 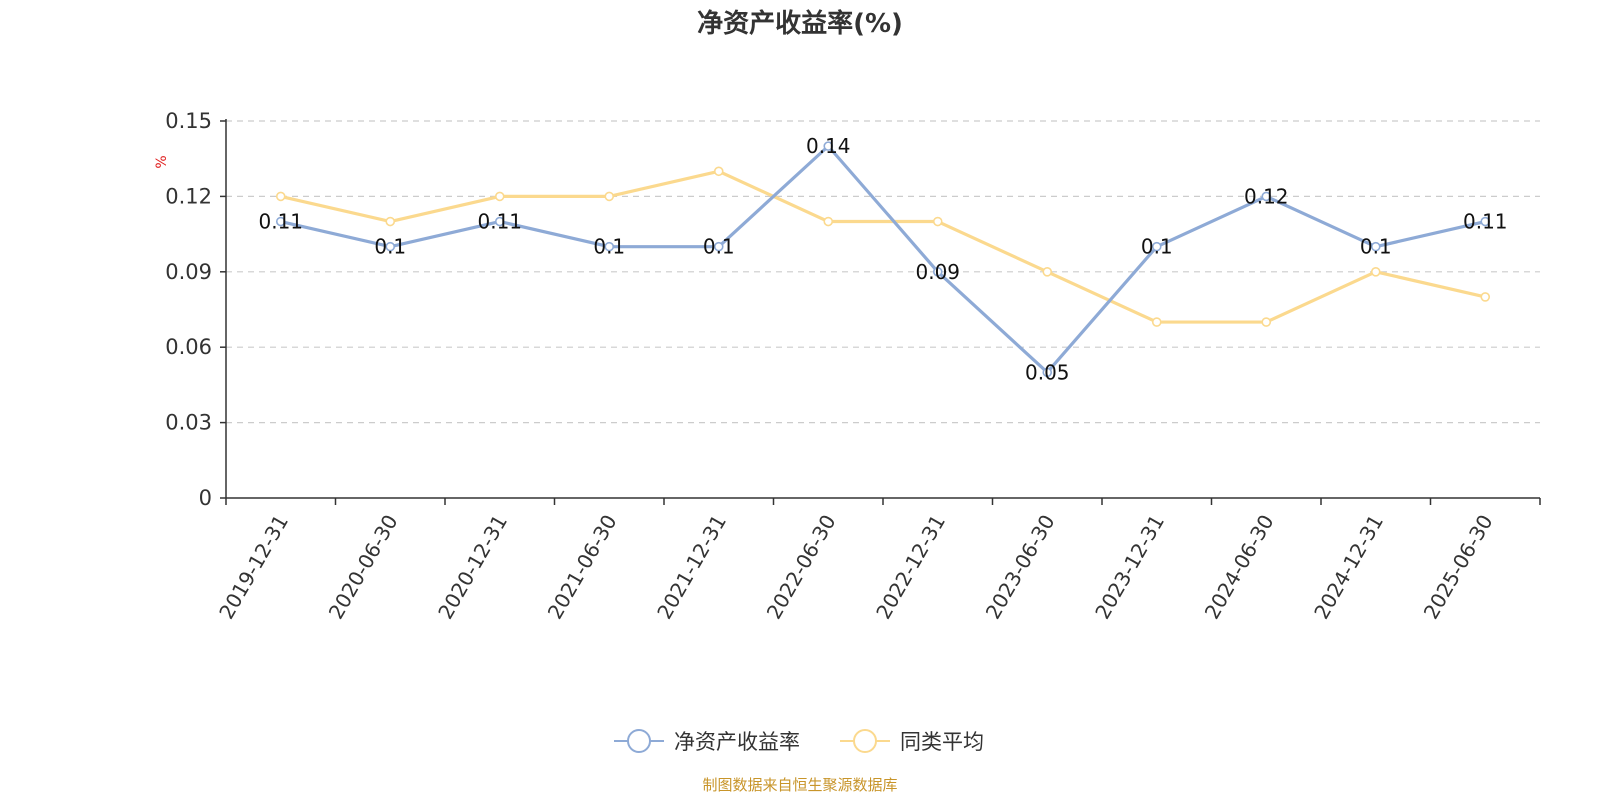 What do you see at coordinates (1129, 567) in the screenshot?
I see `x-tick-label: 2023-12-31` at bounding box center [1129, 567].